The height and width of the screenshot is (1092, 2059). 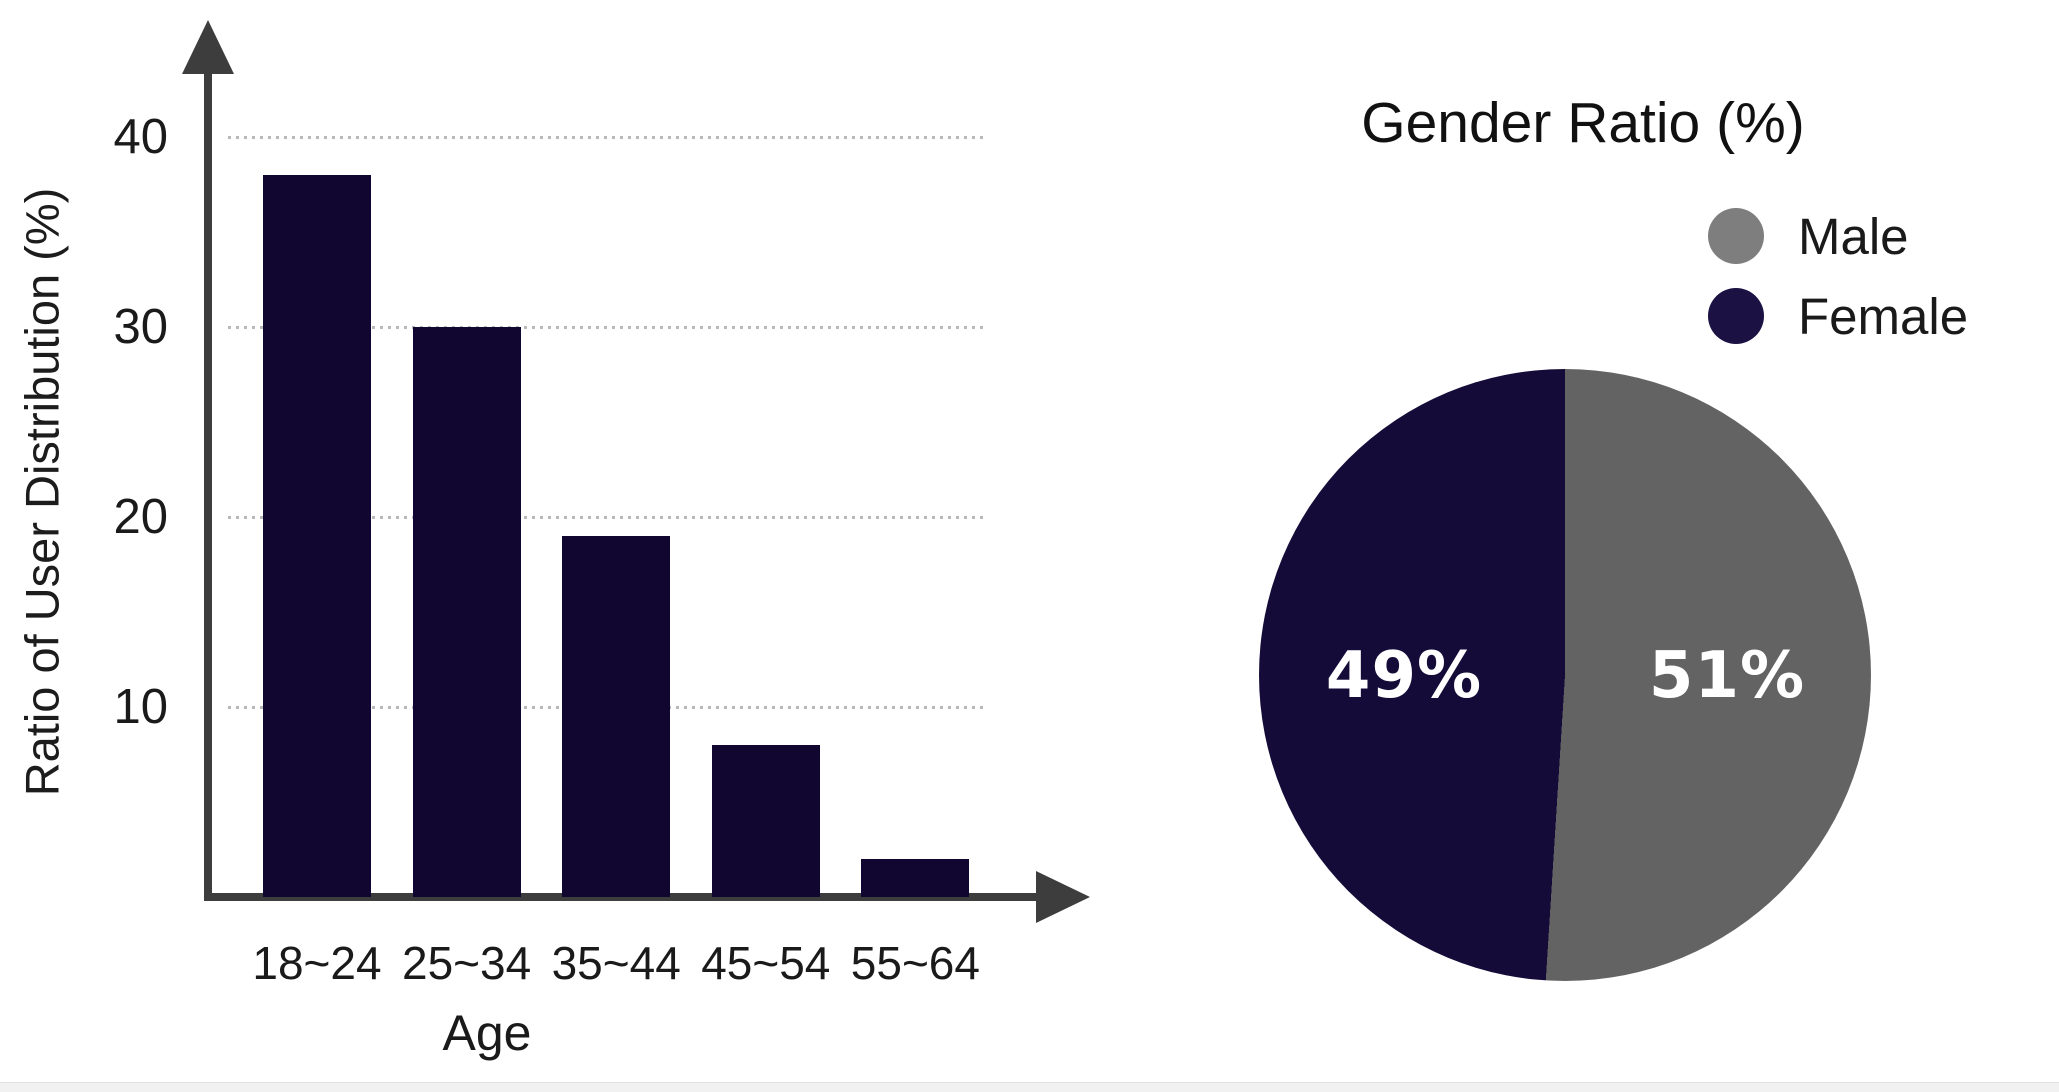 I want to click on bar-35~44, so click(x=616, y=716).